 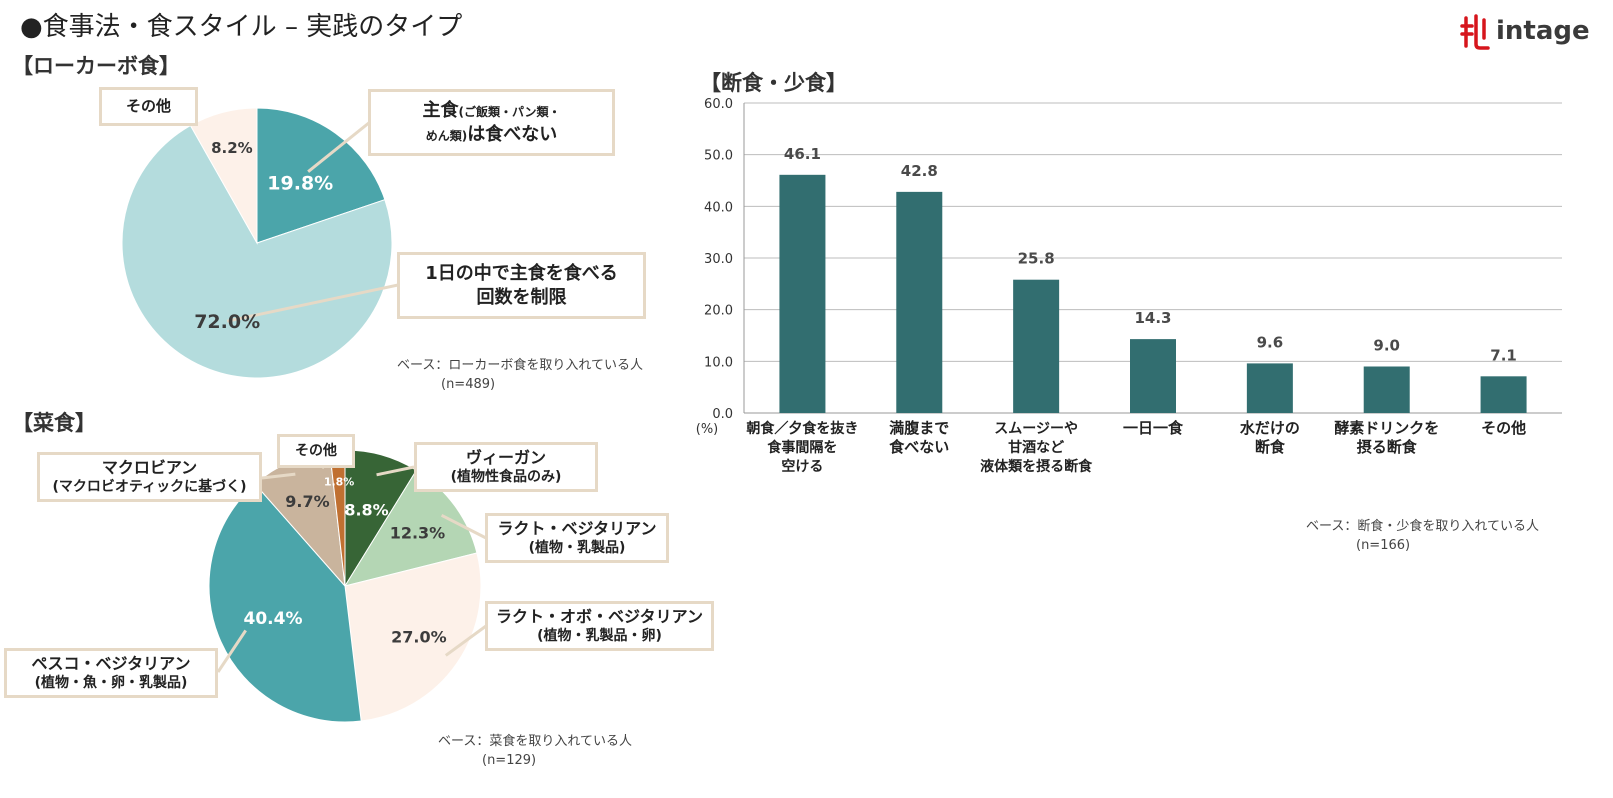 I want to click on x-category-label: 満腹まで食べない, so click(x=919, y=437).